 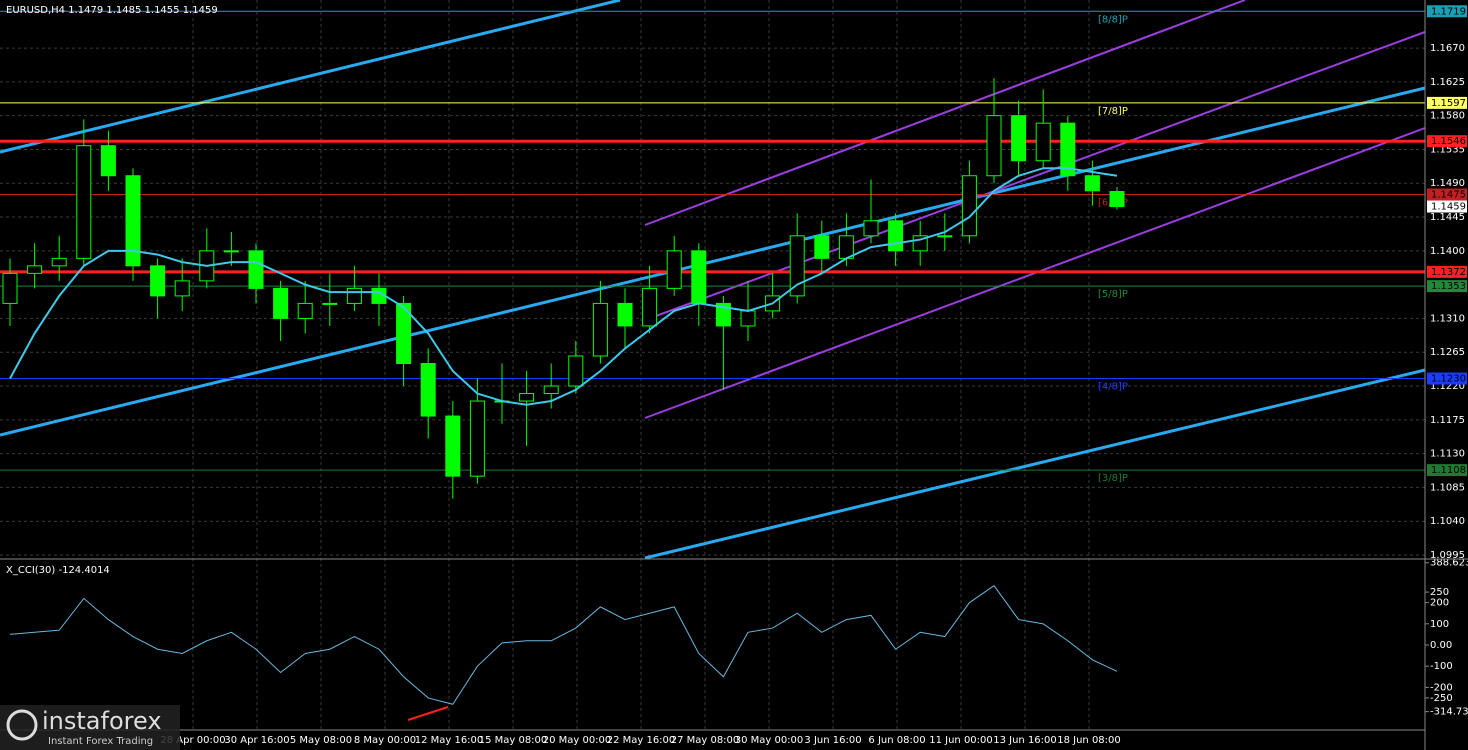 I want to click on level-tag-label: 1.1353, so click(x=1448, y=286).